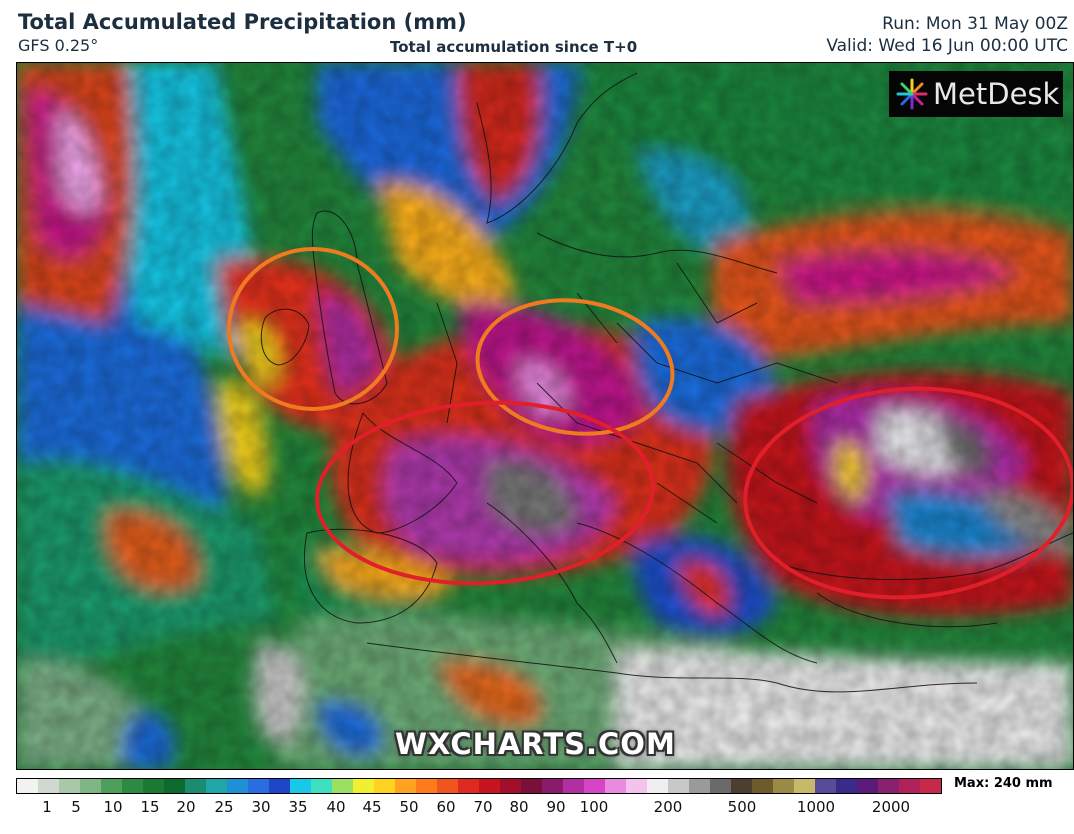 This screenshot has width=1074, height=834. What do you see at coordinates (996, 94) in the screenshot?
I see `metdesk-logo-text: MetDesk` at bounding box center [996, 94].